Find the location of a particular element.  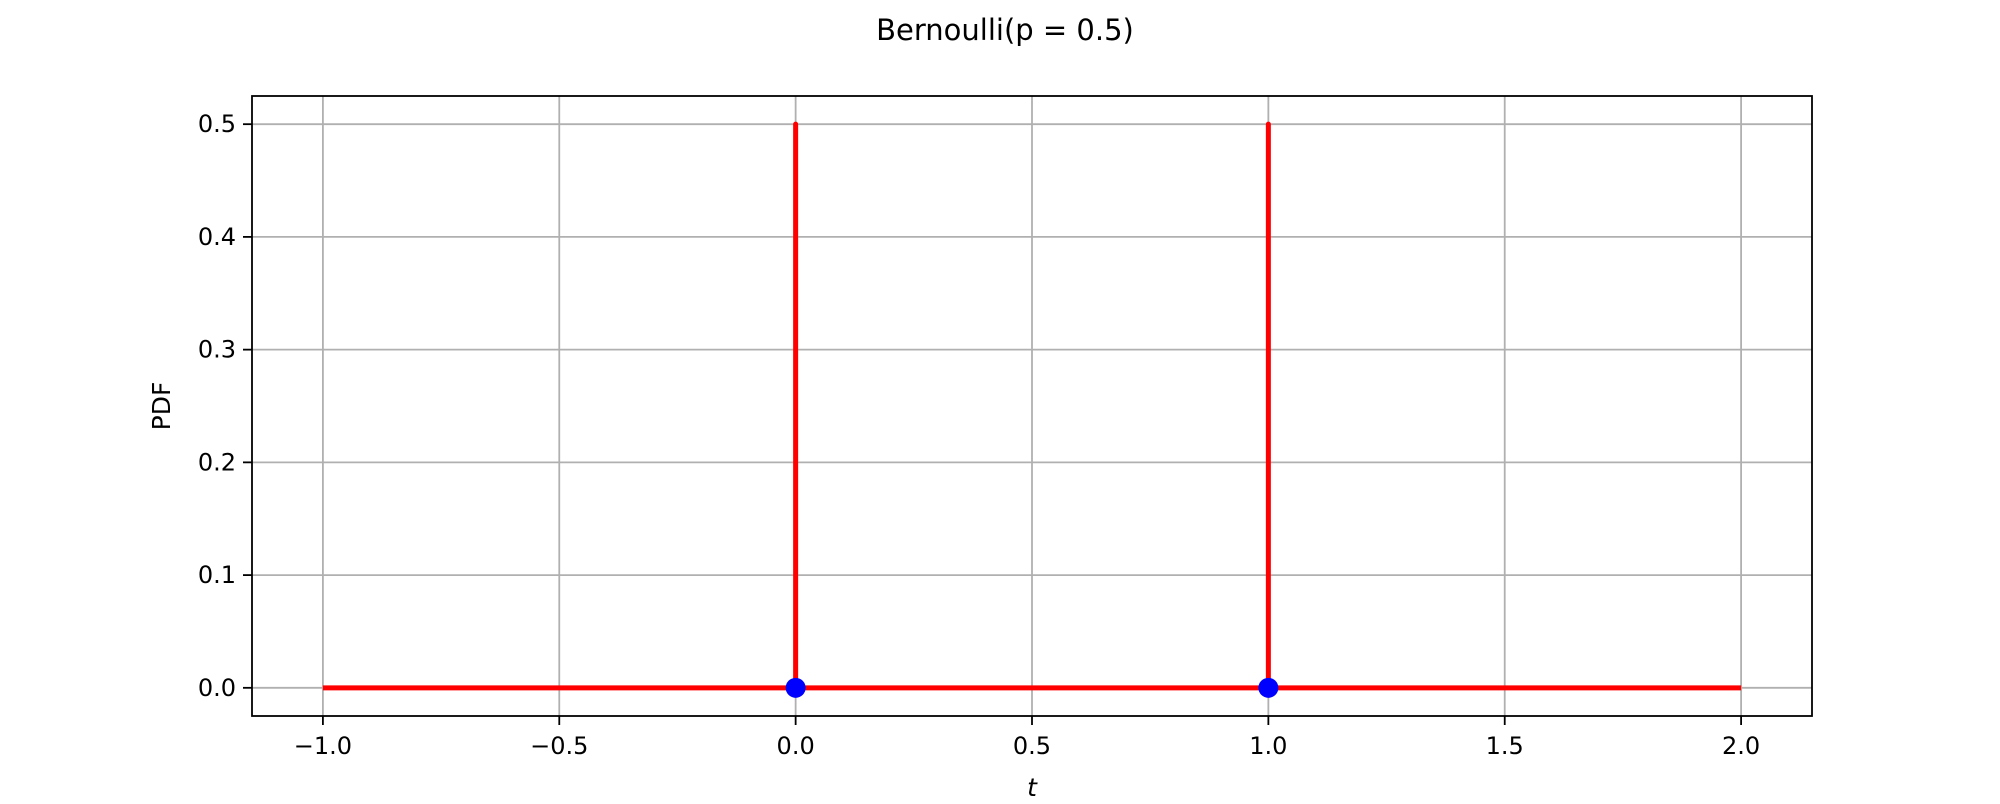

y-tick-label-1: 0.1 is located at coordinates (217, 575).